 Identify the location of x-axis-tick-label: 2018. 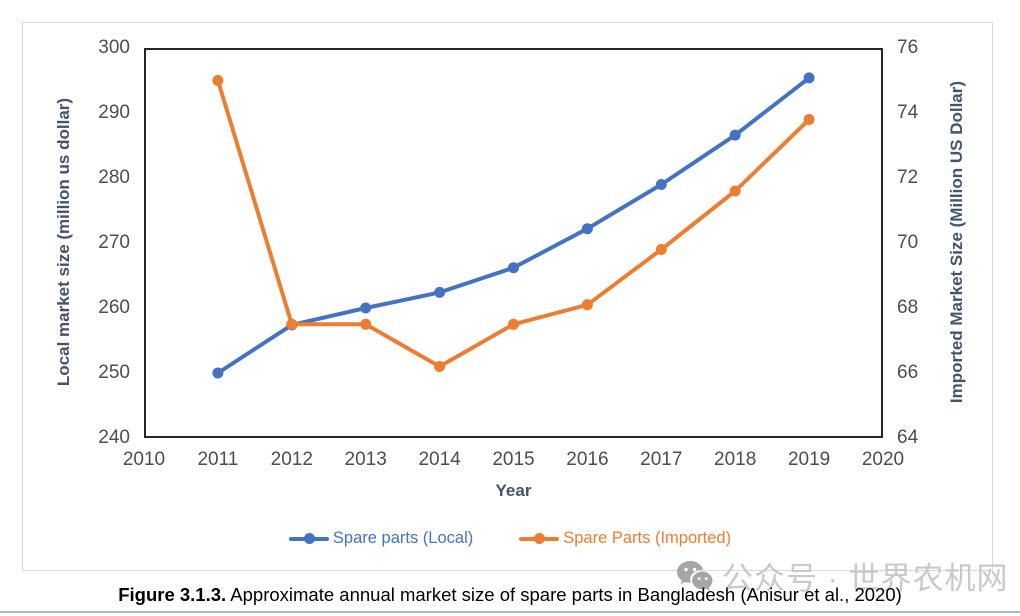
(735, 459).